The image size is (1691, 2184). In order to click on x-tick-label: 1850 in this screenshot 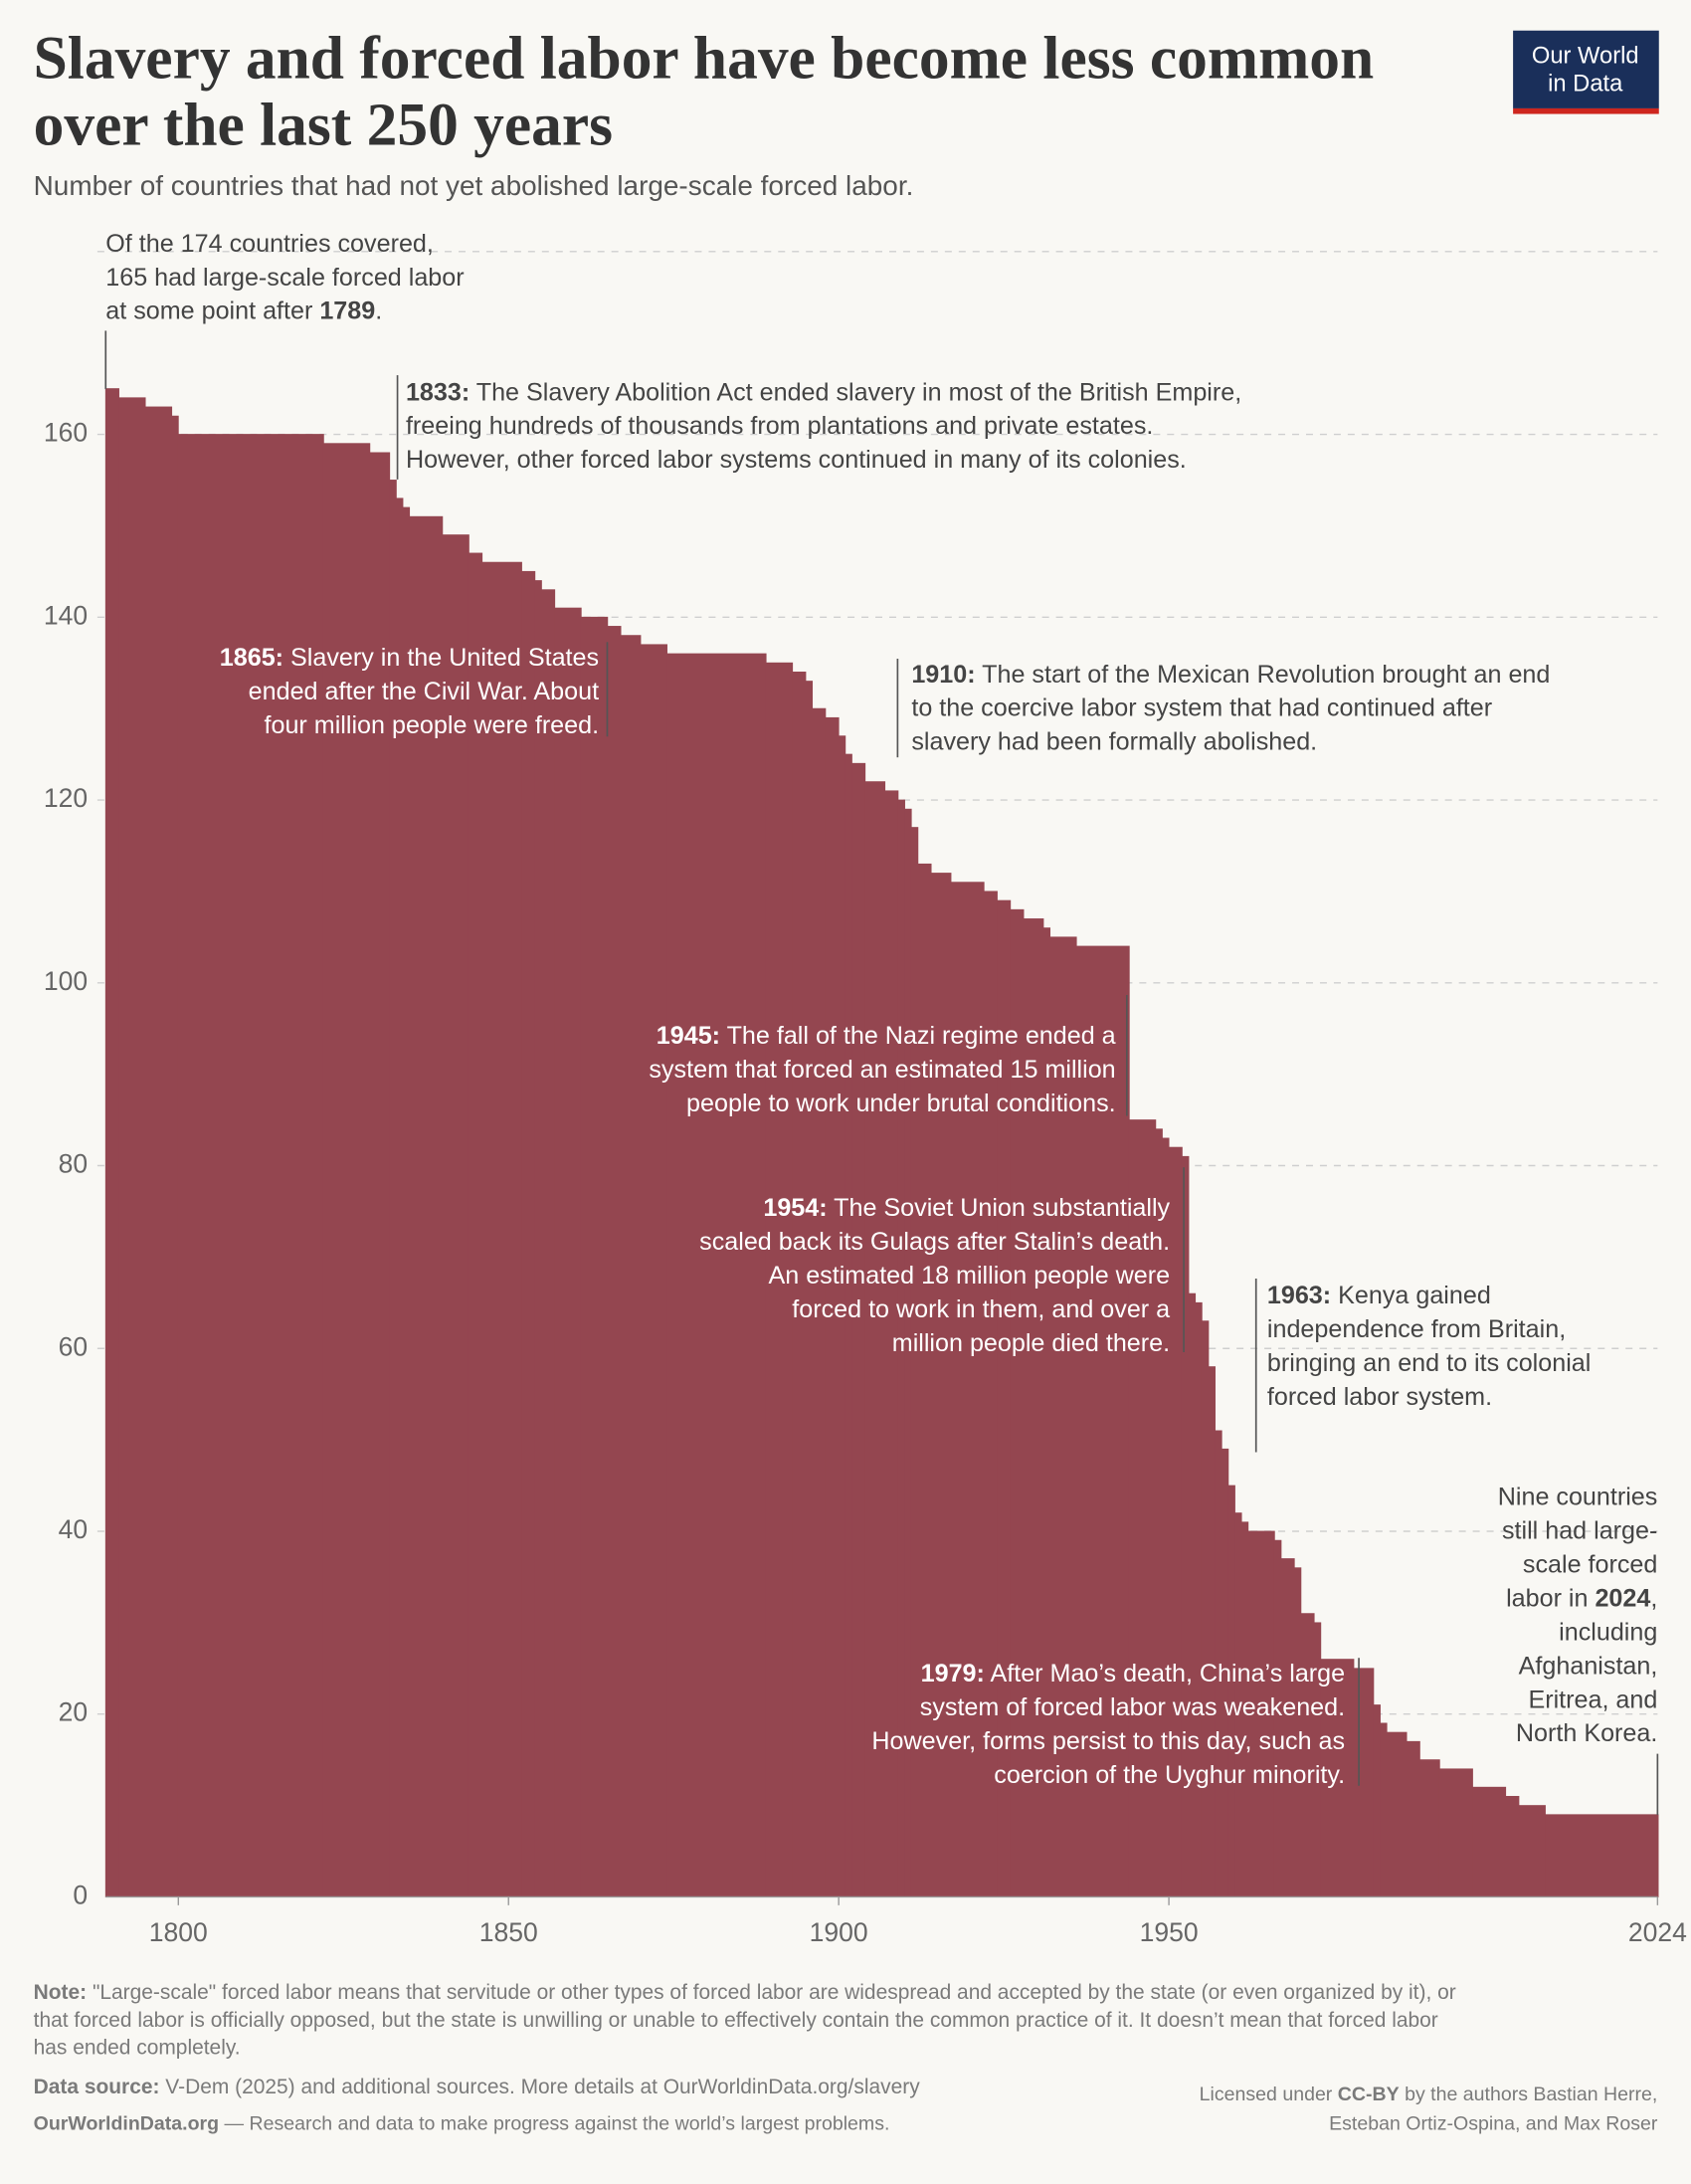, I will do `click(509, 1932)`.